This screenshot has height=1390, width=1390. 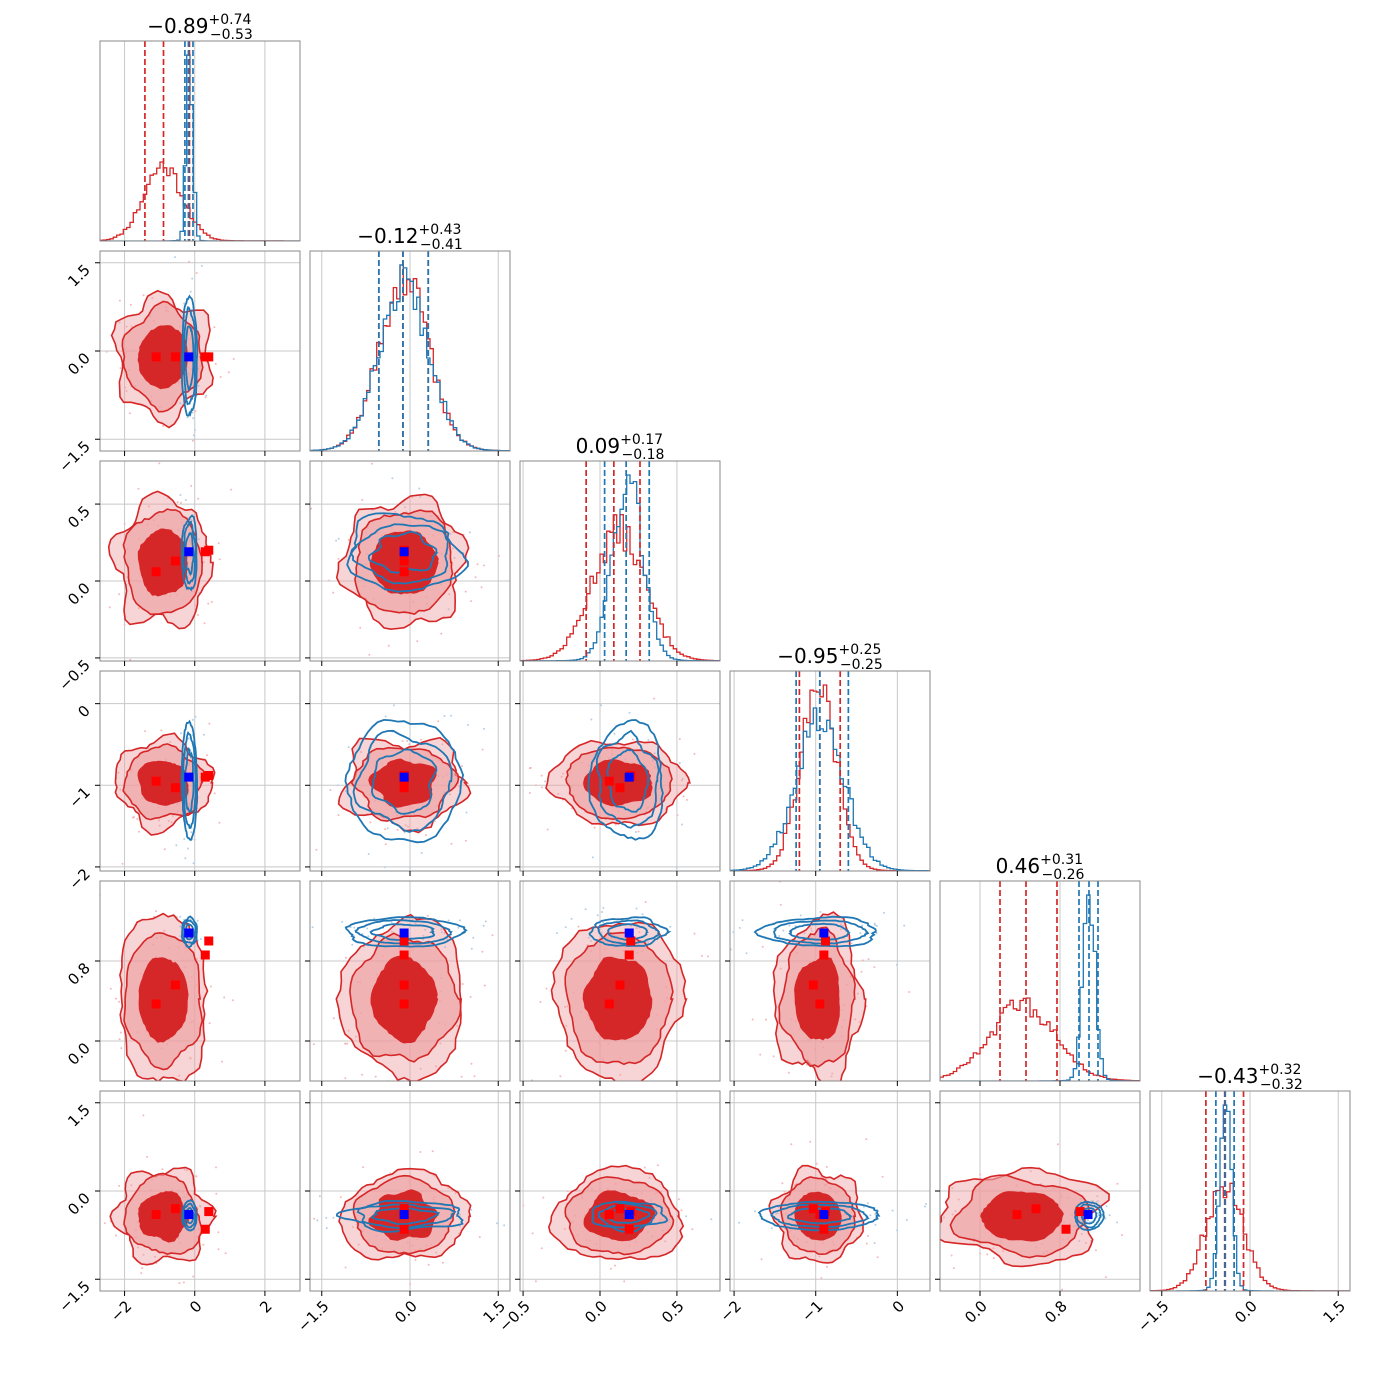 I want to click on histogram-panel-6: −0.43+0.32 −0.32, so click(x=1250, y=1179).